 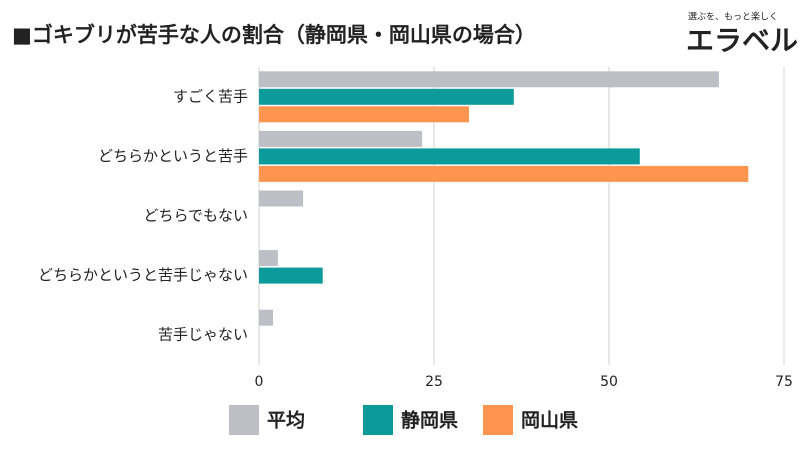 What do you see at coordinates (784, 382) in the screenshot?
I see `x-tick-label: 75` at bounding box center [784, 382].